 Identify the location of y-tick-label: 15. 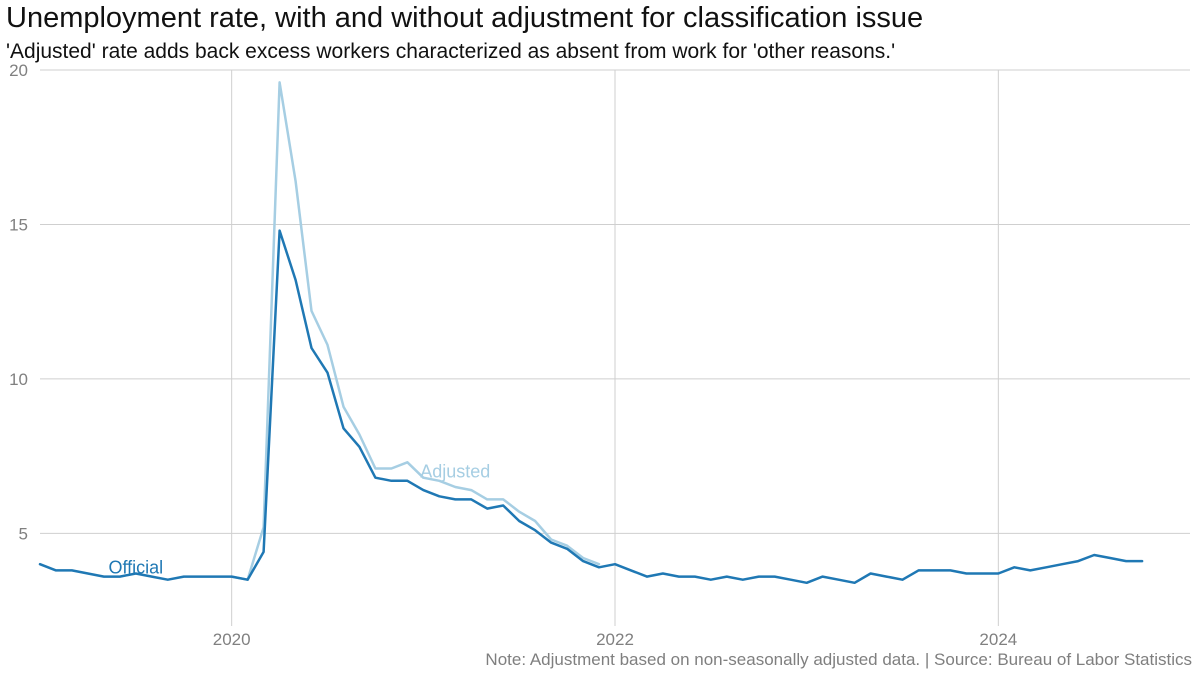
(18, 224).